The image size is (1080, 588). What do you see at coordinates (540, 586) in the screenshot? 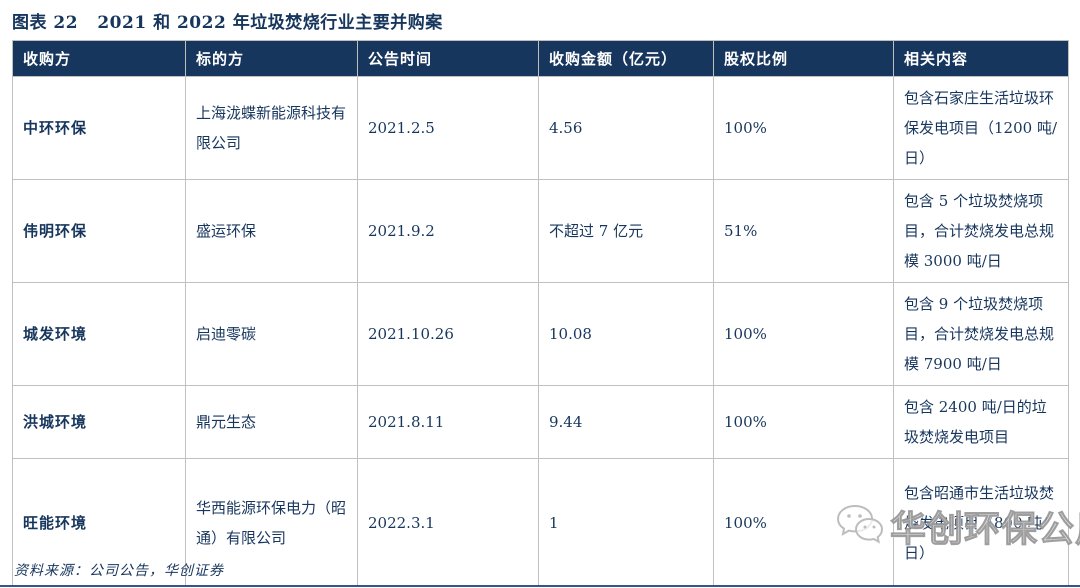
I see `bottom-divider` at bounding box center [540, 586].